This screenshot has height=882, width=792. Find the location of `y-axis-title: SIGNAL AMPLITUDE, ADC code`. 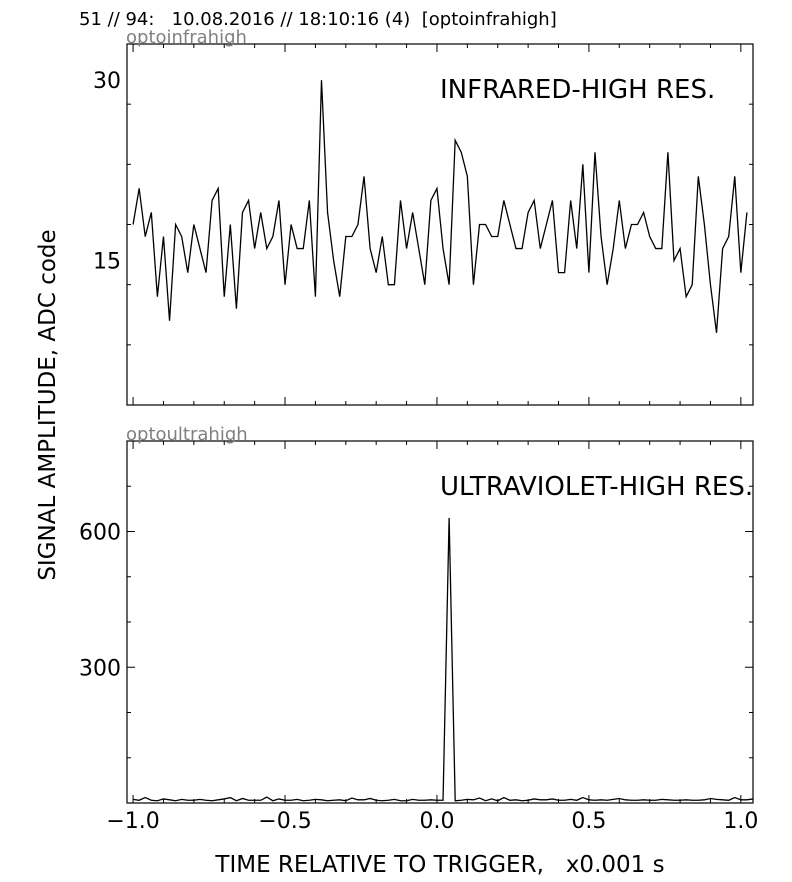

y-axis-title: SIGNAL AMPLITUDE, ADC code is located at coordinates (48, 404).